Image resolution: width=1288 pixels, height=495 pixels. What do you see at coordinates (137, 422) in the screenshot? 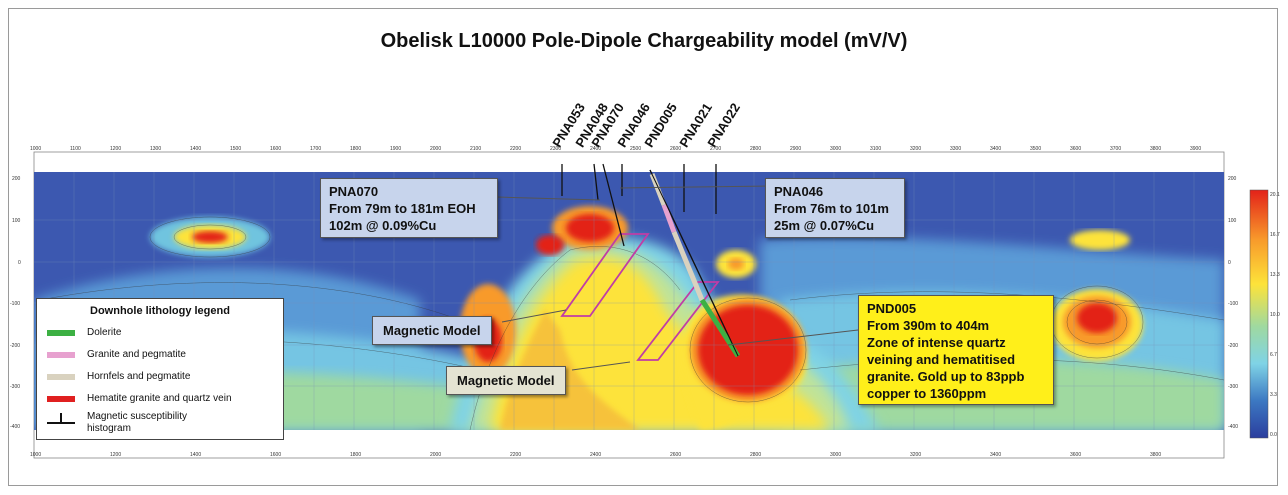
I see `legend-label: Magnetic susceptibility histogram` at bounding box center [137, 422].